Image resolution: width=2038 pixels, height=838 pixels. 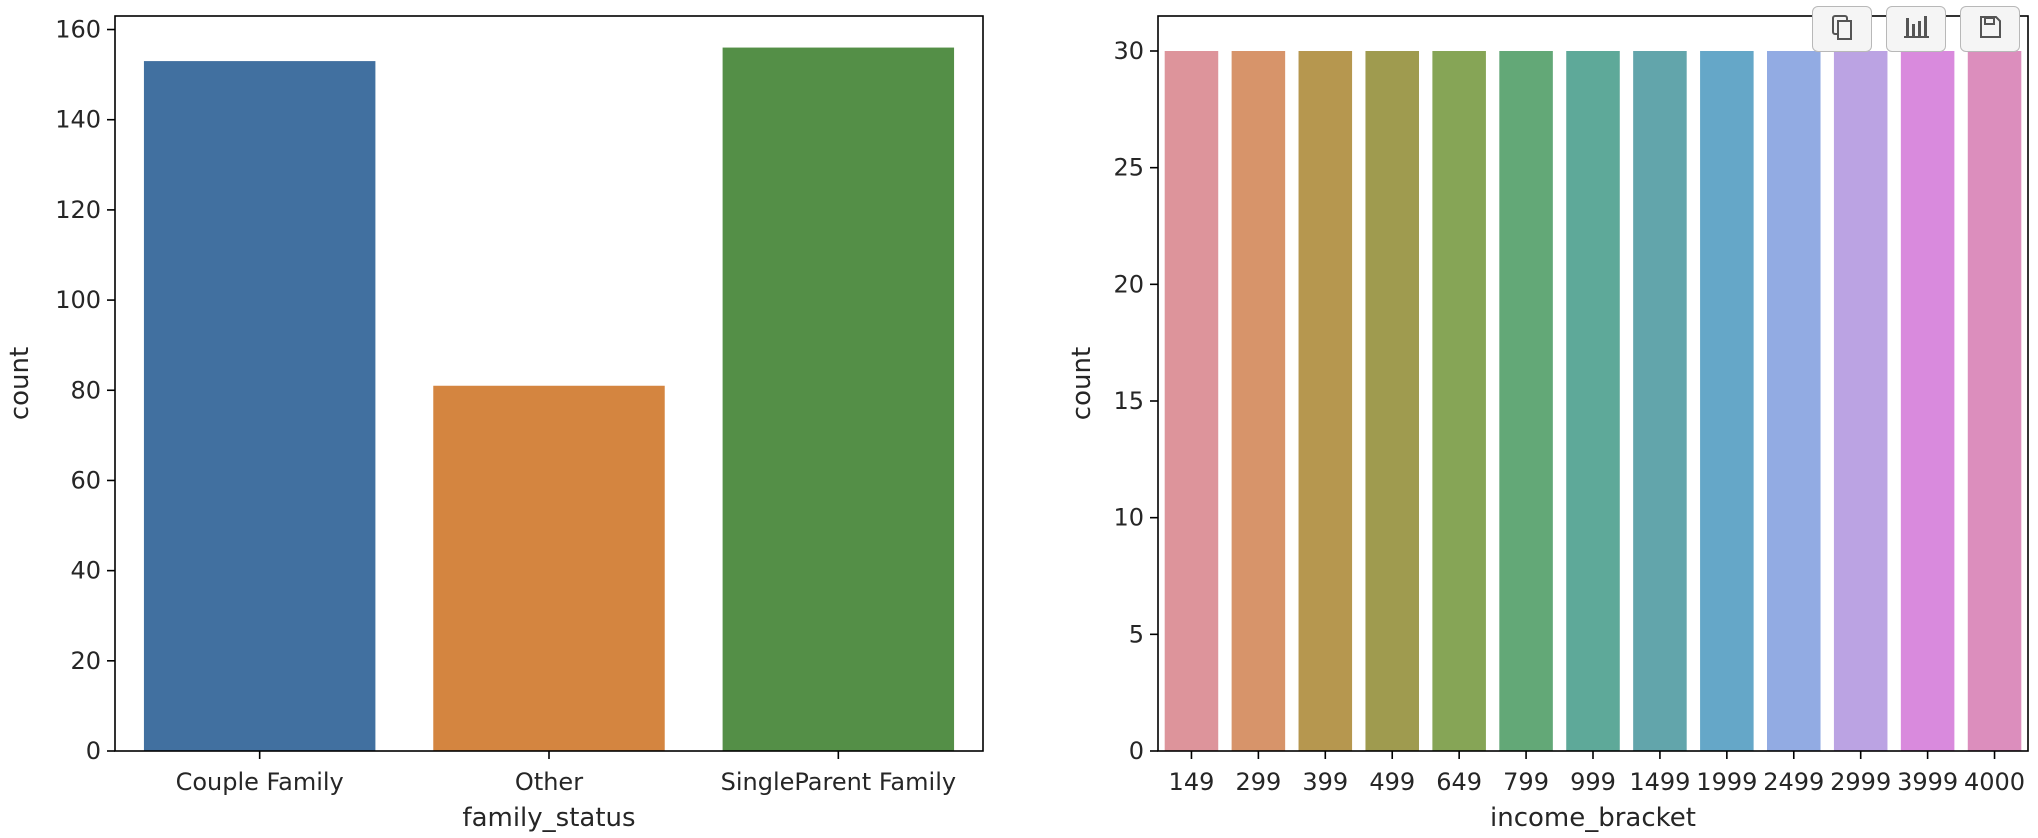 What do you see at coordinates (1927, 782) in the screenshot?
I see `x-tick-label: 3999` at bounding box center [1927, 782].